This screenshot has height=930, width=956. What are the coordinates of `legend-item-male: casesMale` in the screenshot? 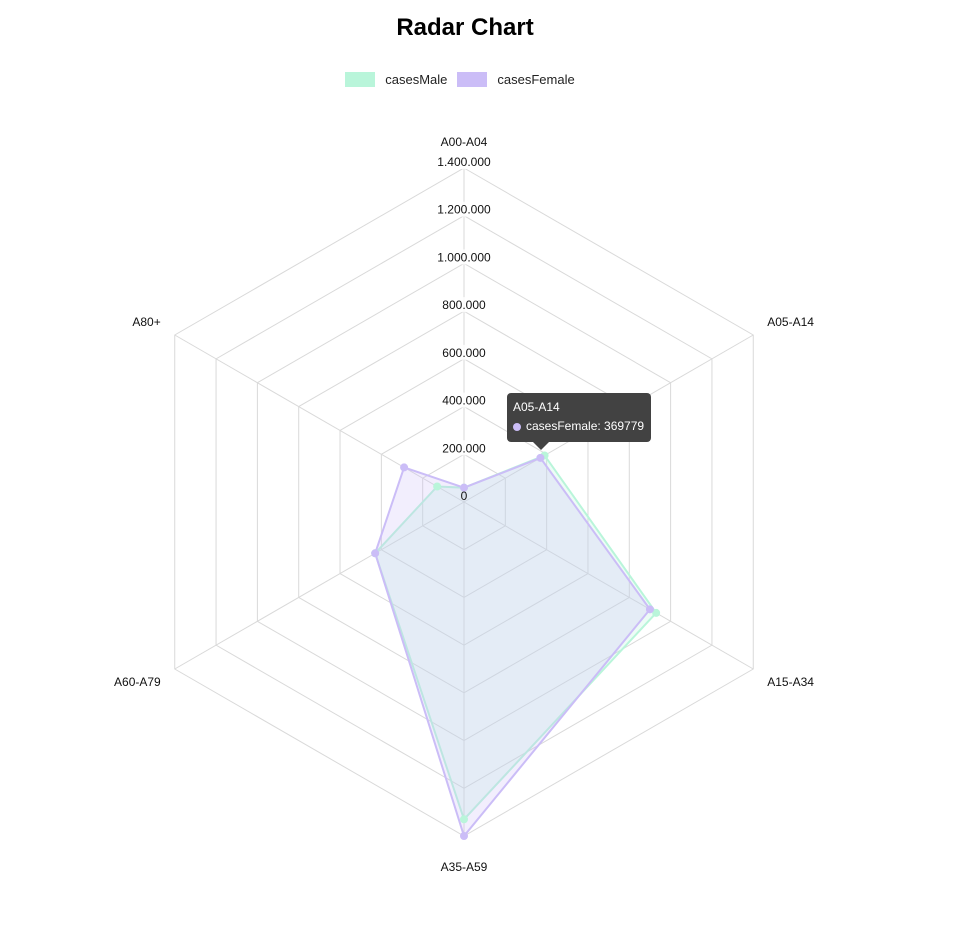 It's located at (396, 79).